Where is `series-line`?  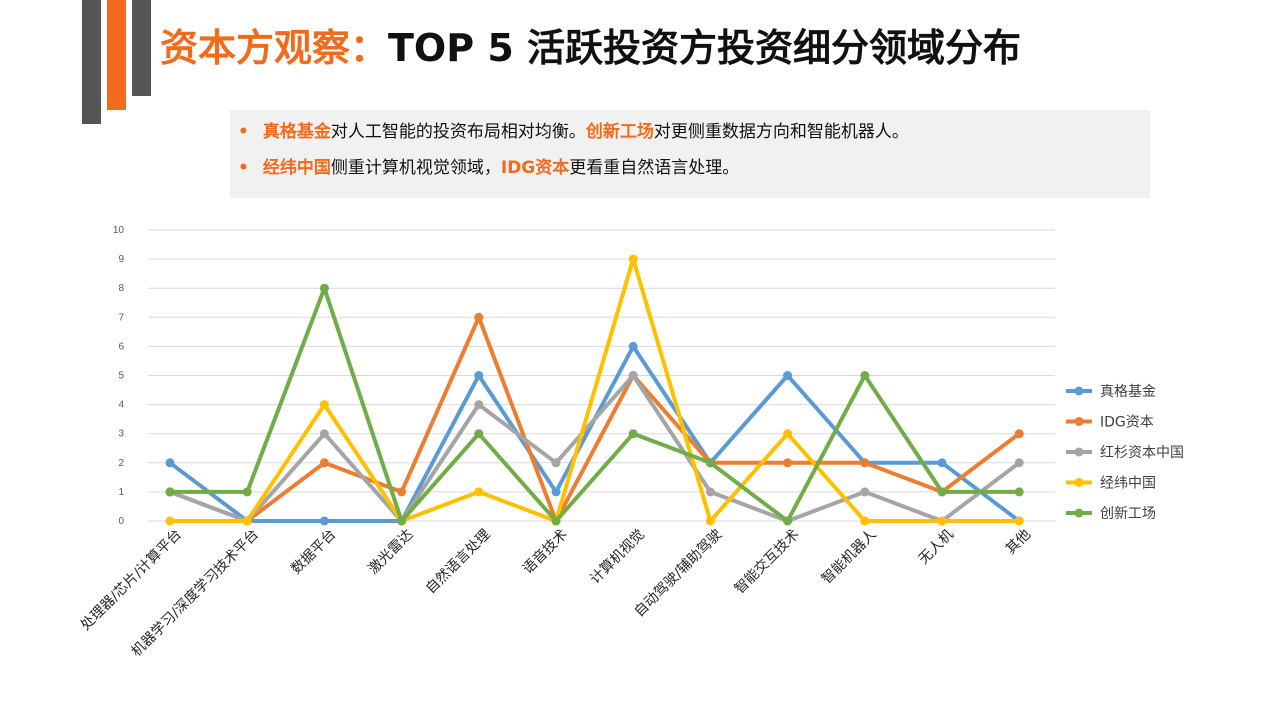 series-line is located at coordinates (595, 448).